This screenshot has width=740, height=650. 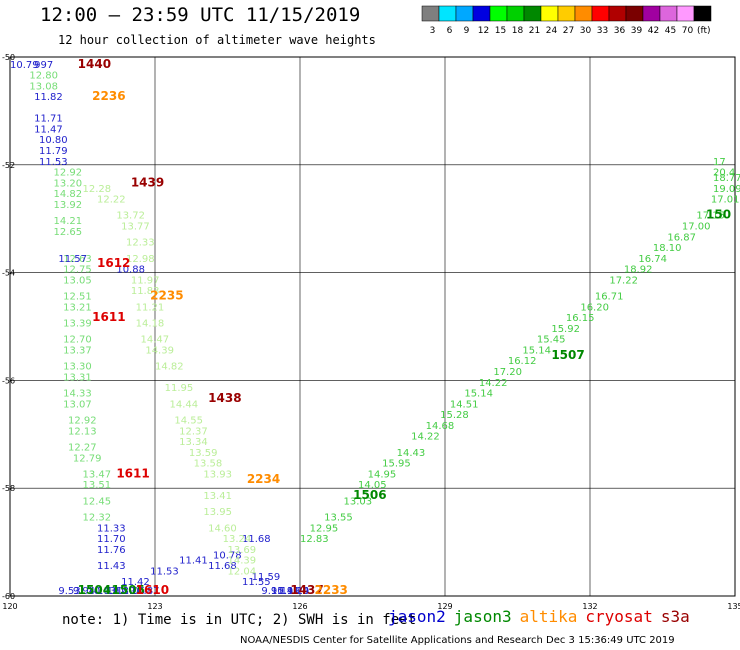 I want to click on wave-height-value: 14.18, so click(x=150, y=324).